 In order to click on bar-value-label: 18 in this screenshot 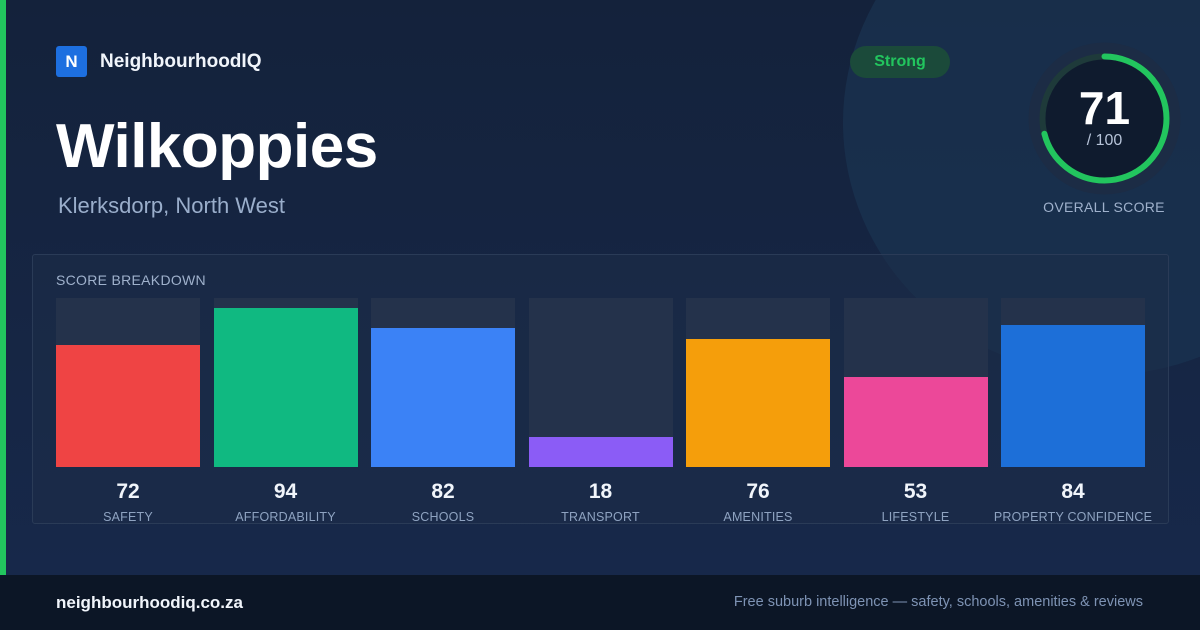, I will do `click(600, 491)`.